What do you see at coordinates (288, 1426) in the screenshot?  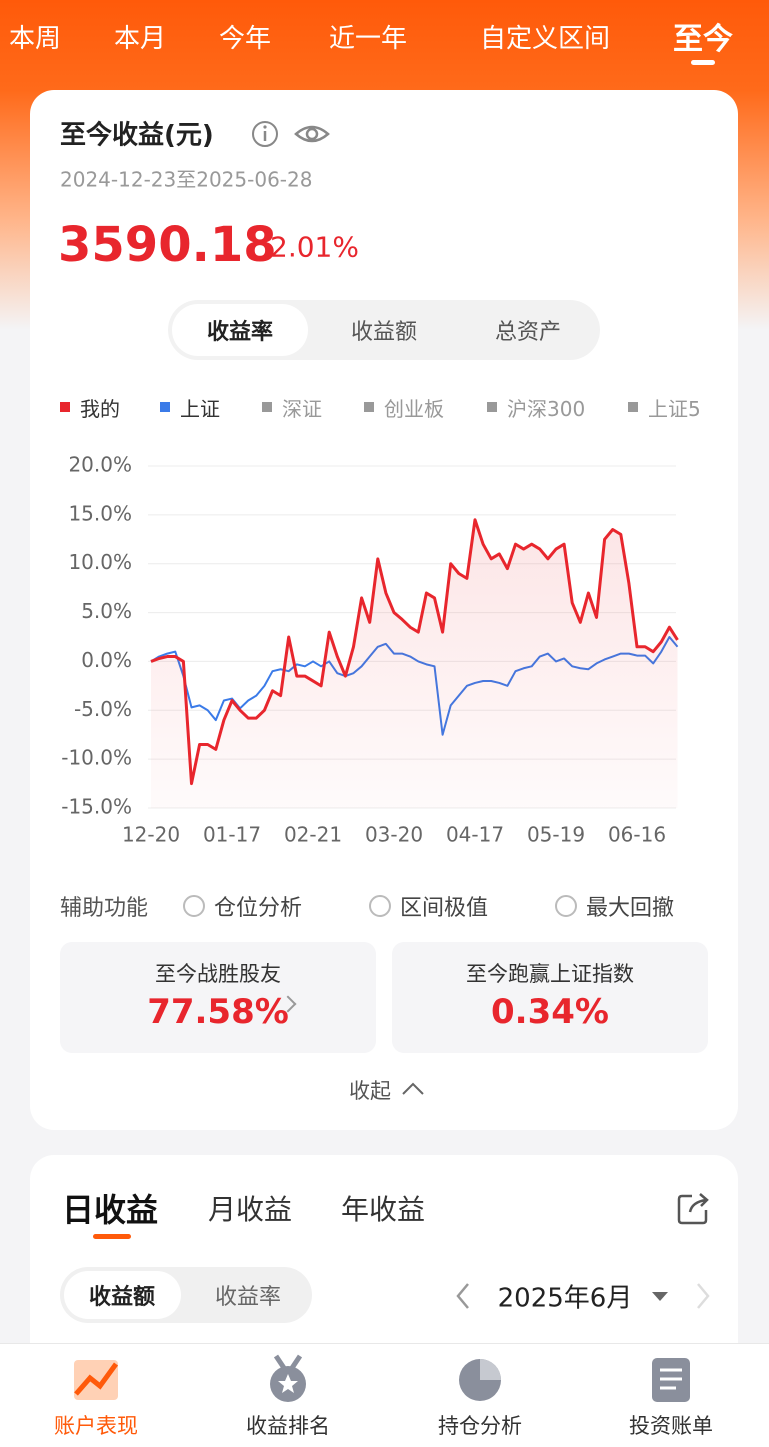 I see `nav-label: 收益排名` at bounding box center [288, 1426].